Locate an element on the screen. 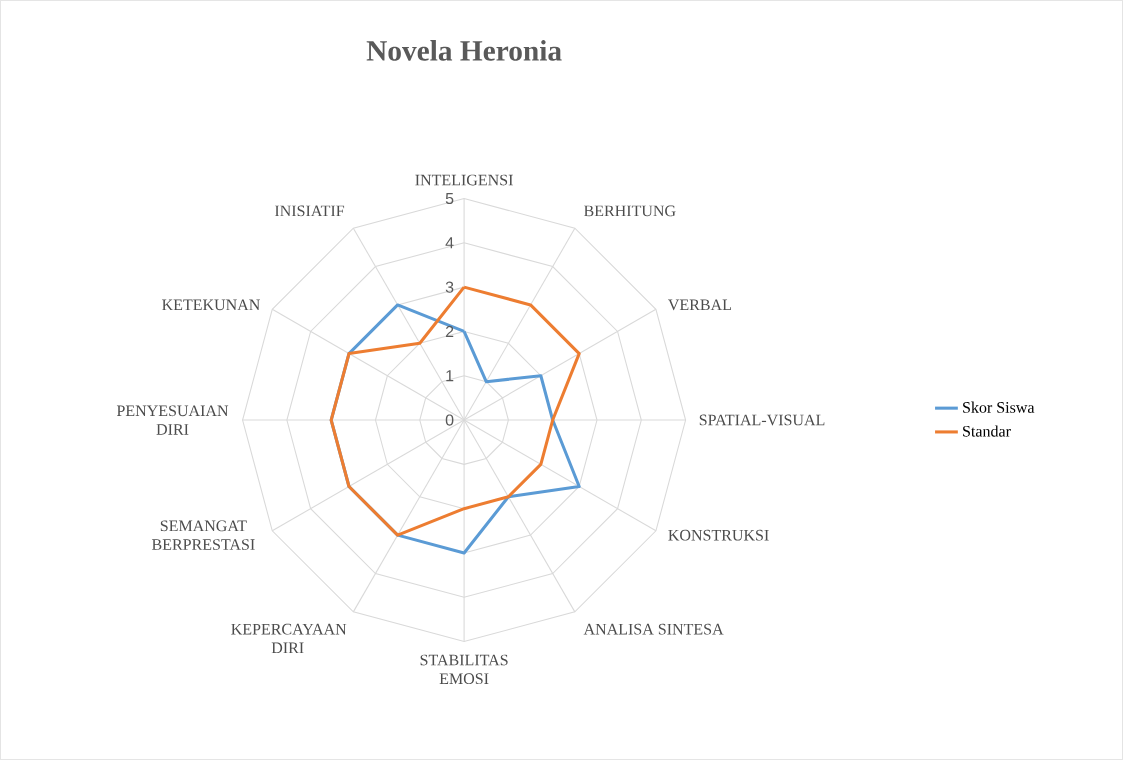 The width and height of the screenshot is (1123, 760). y-tick-label: 1 is located at coordinates (450, 376).